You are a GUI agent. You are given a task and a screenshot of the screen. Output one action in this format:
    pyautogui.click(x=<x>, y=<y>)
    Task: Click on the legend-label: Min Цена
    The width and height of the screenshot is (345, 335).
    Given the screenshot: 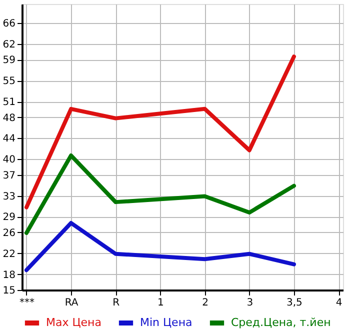 What is the action you would take?
    pyautogui.click(x=166, y=322)
    